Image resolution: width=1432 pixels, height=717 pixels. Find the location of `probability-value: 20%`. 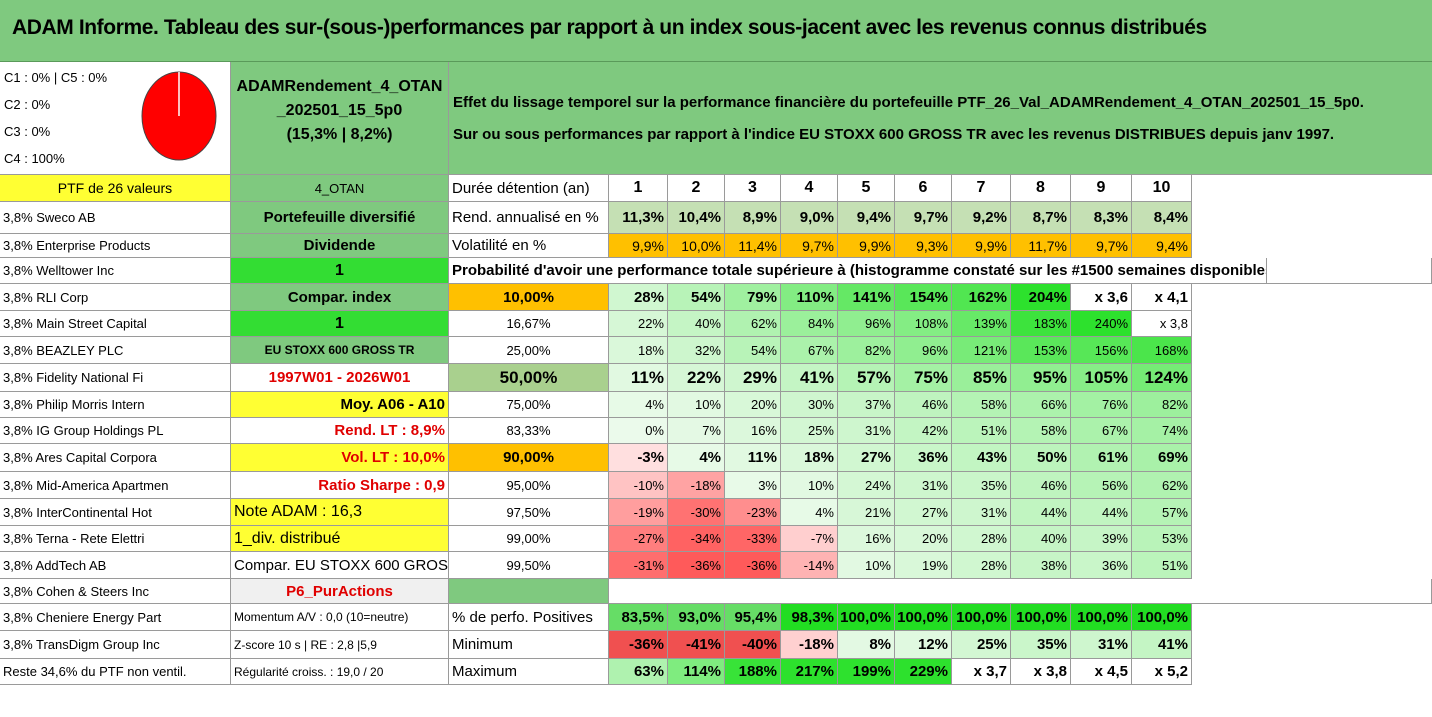

probability-value: 20% is located at coordinates (753, 405).